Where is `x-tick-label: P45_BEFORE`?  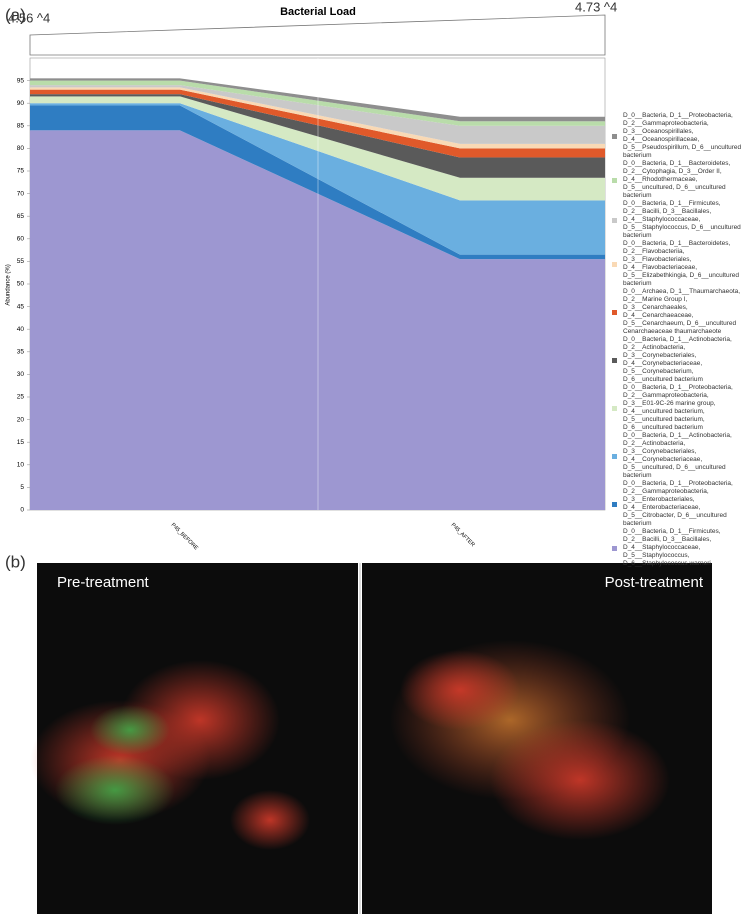 x-tick-label: P45_BEFORE is located at coordinates (185, 537).